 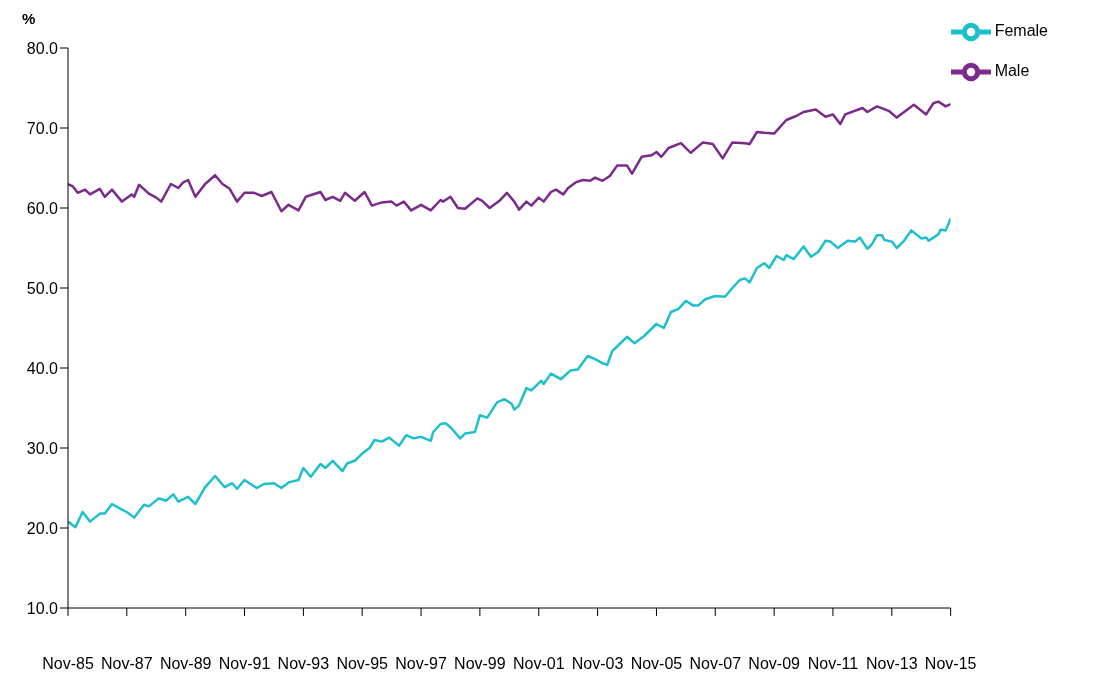 What do you see at coordinates (715, 664) in the screenshot?
I see `x-tick-label: Nov-07` at bounding box center [715, 664].